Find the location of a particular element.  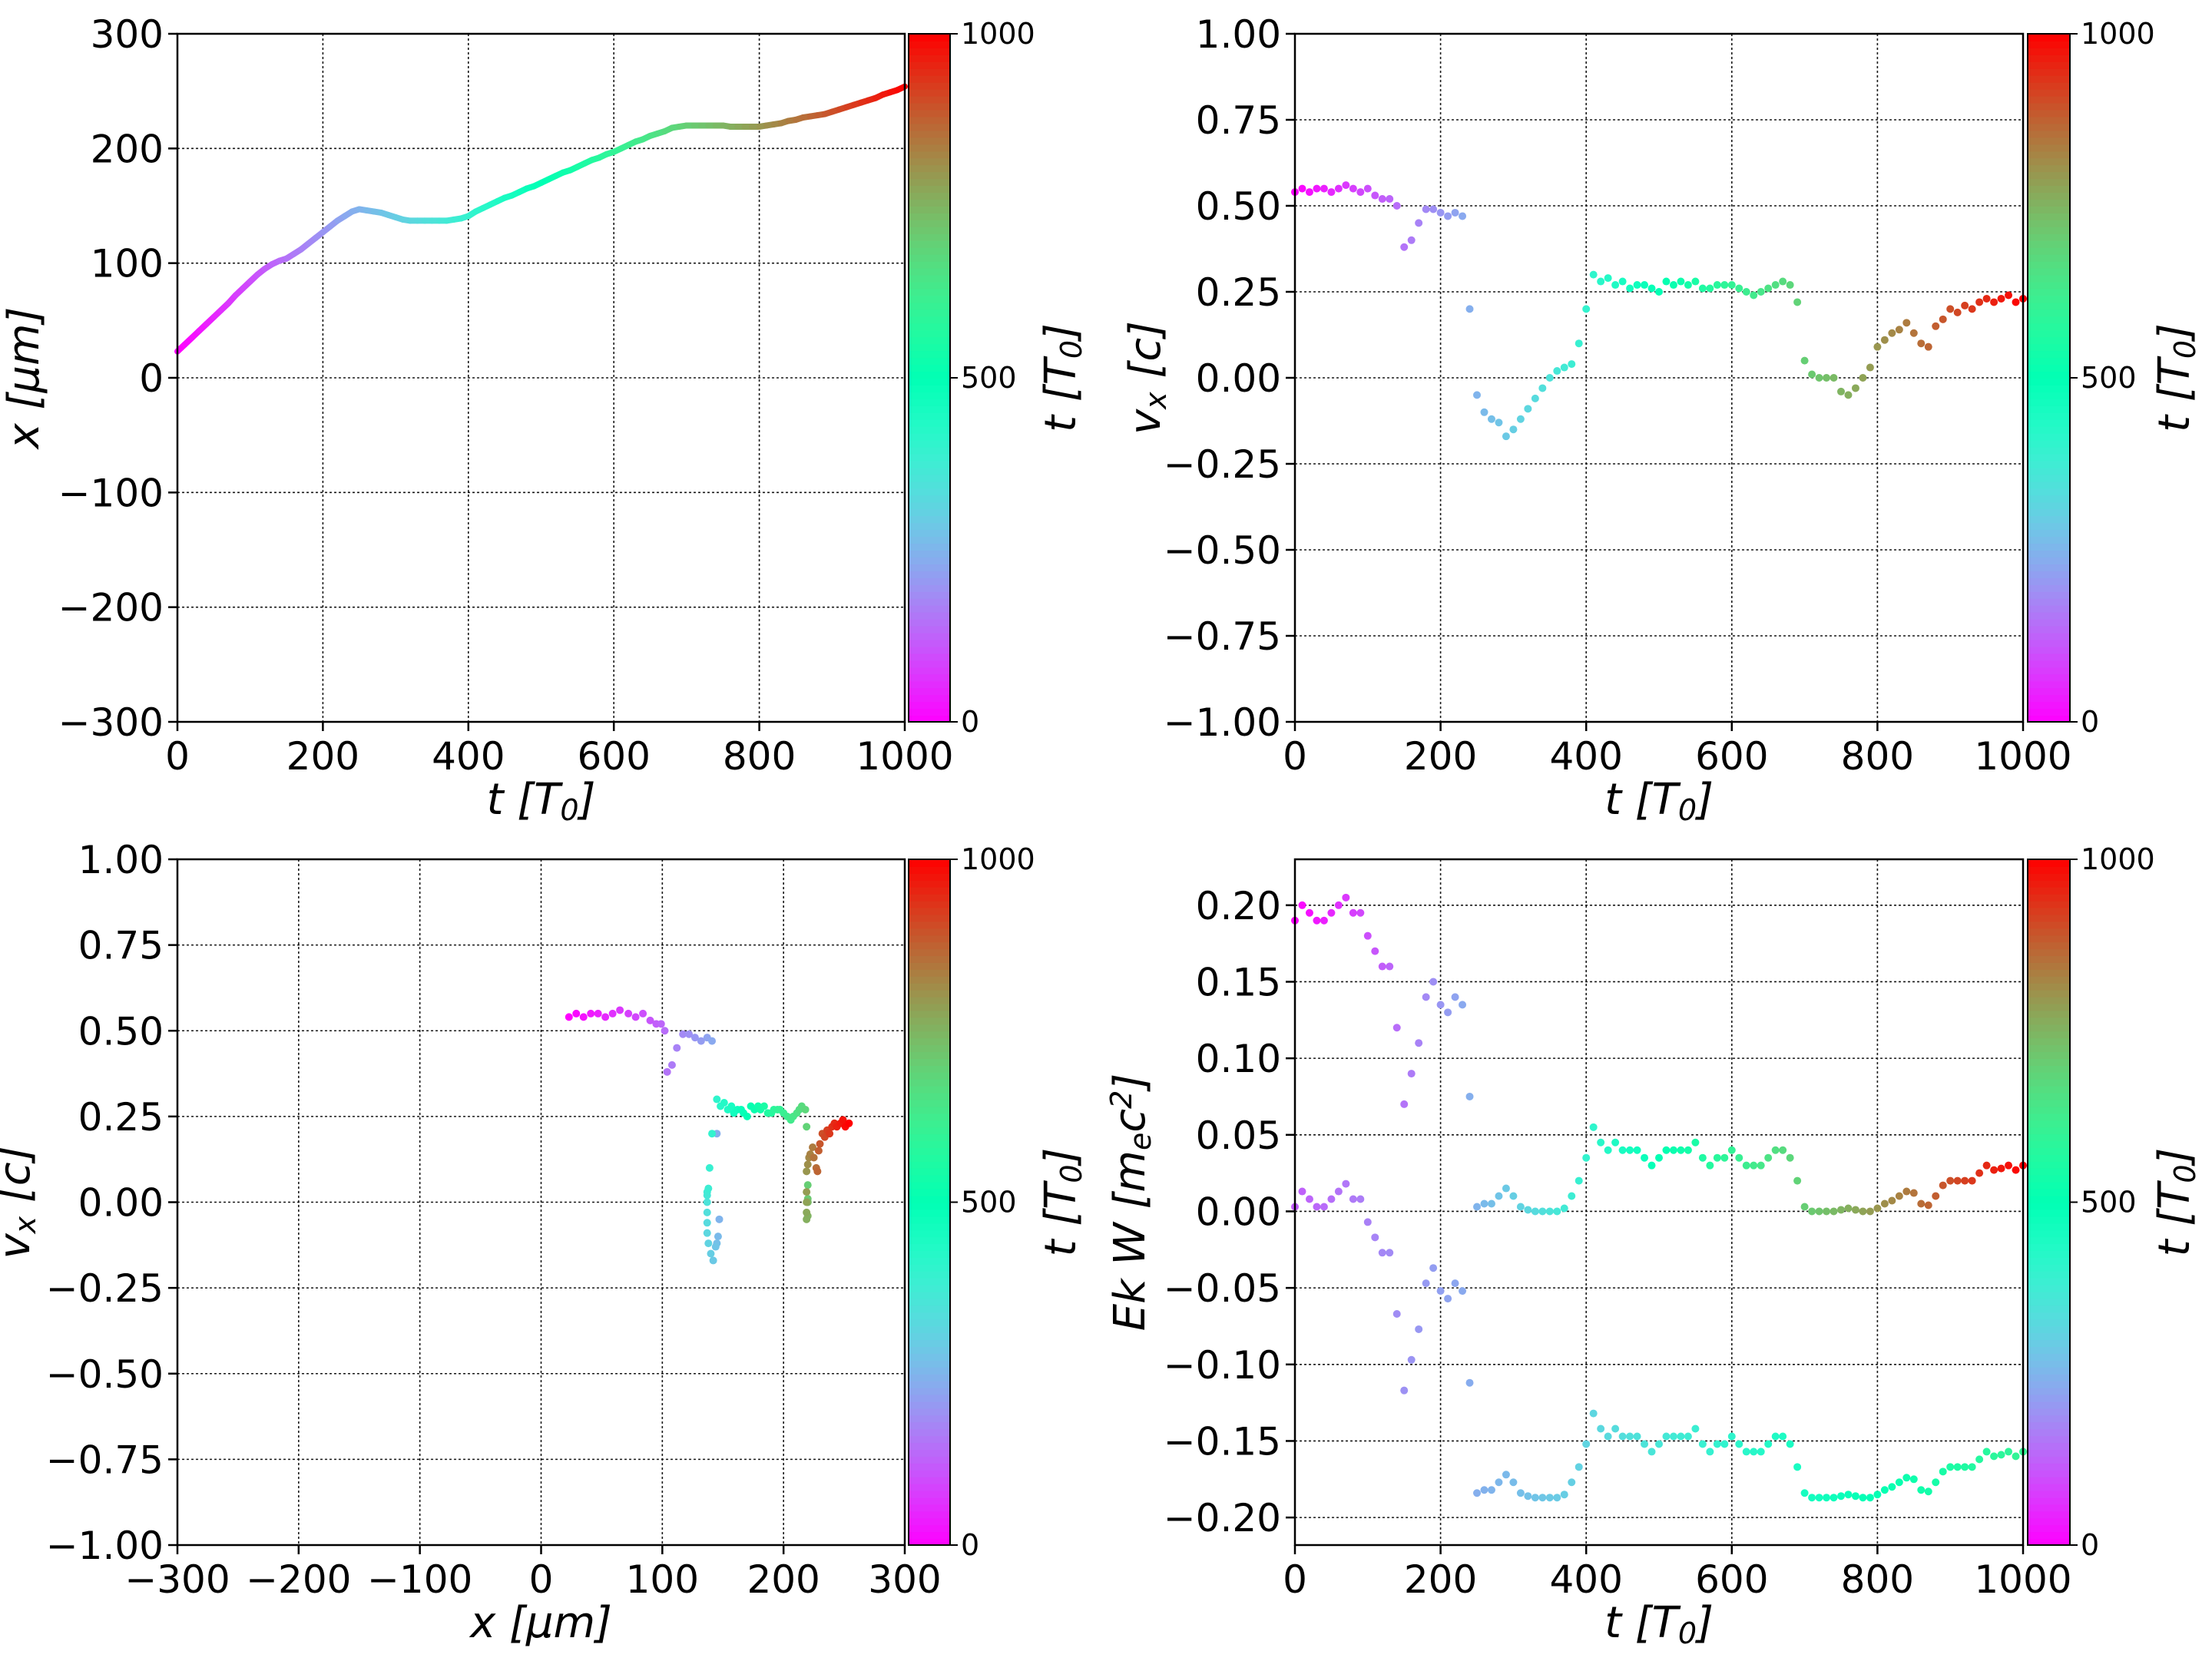

y-tick-label: 0.25 is located at coordinates (1238, 292).